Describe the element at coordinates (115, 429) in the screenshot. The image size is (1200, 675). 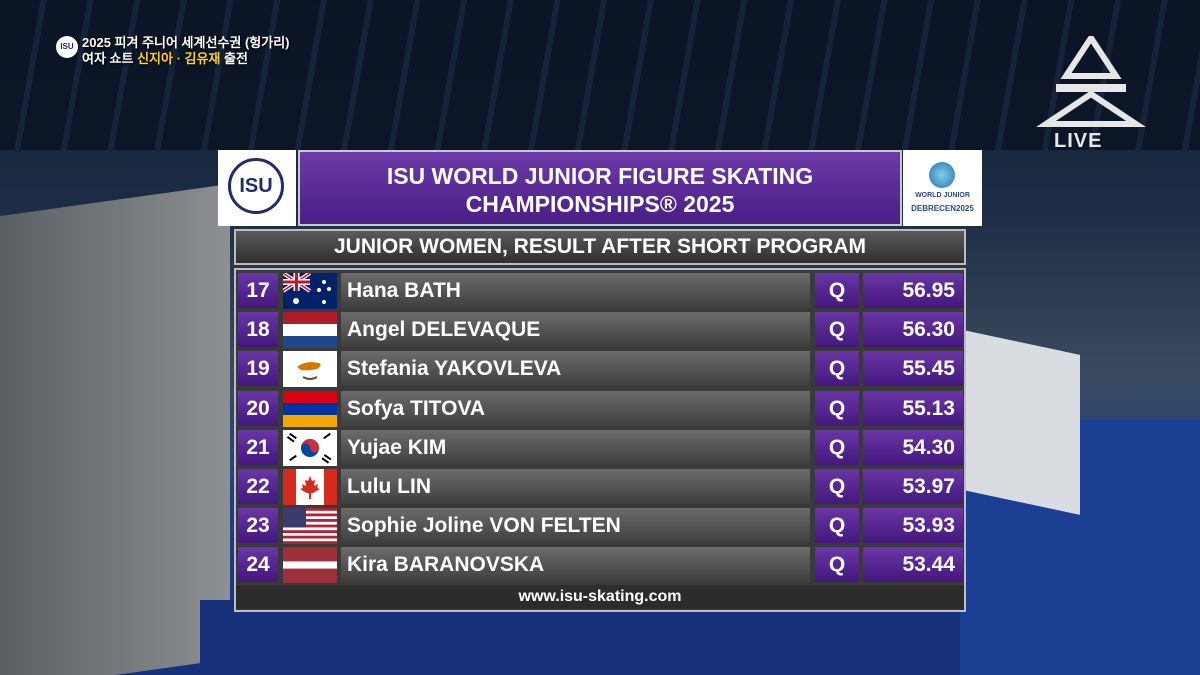
I see `arena-wall` at that location.